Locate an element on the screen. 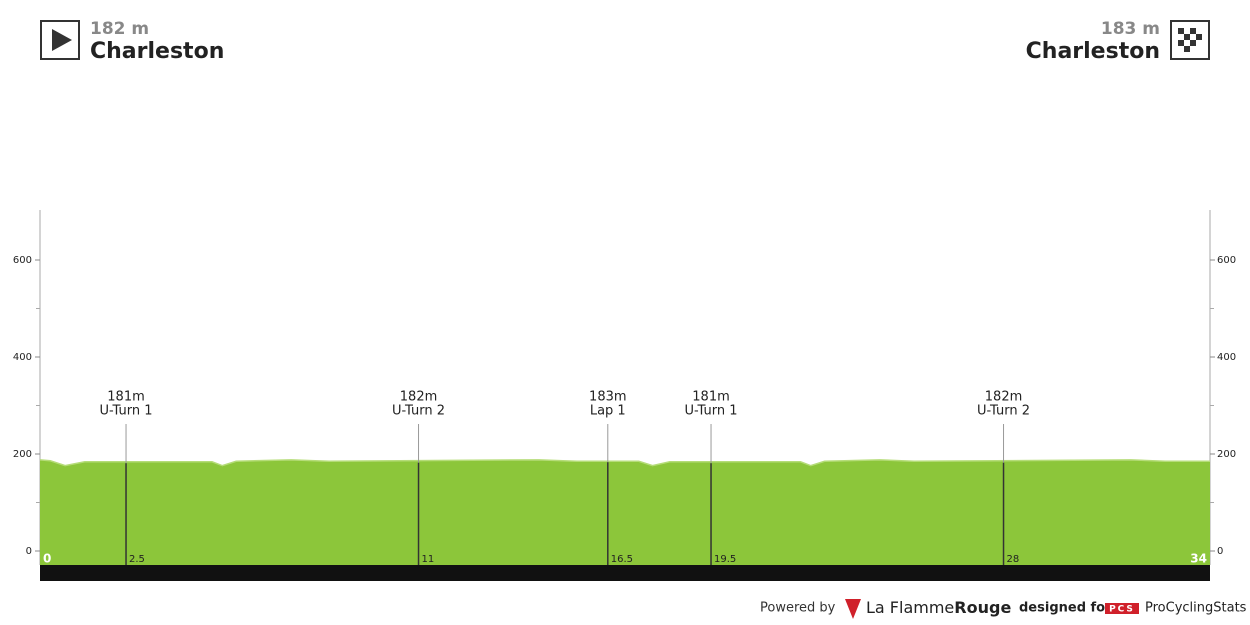 The width and height of the screenshot is (1250, 625). y-tick-label: 600 is located at coordinates (22, 260).